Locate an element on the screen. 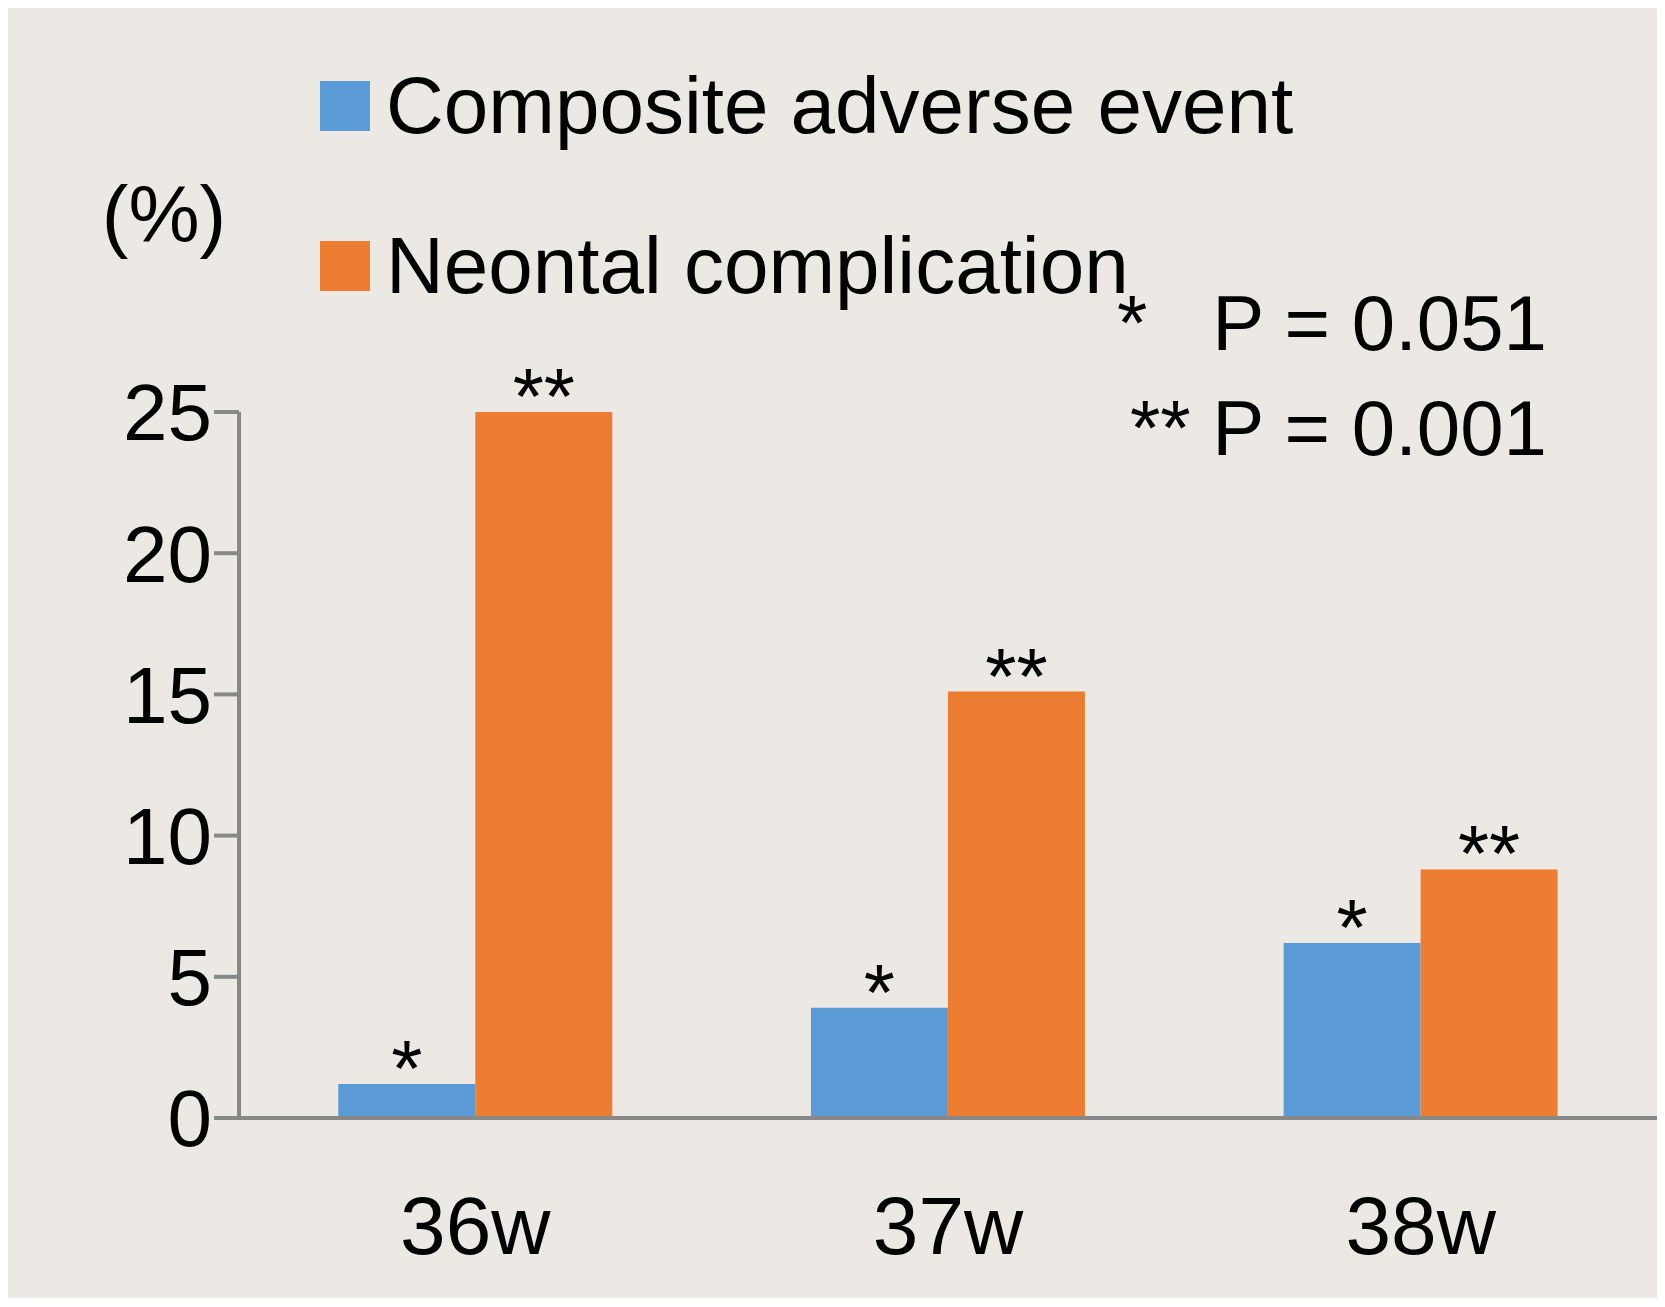 This screenshot has width=1665, height=1307. y-axis-title: (%) is located at coordinates (164, 214).